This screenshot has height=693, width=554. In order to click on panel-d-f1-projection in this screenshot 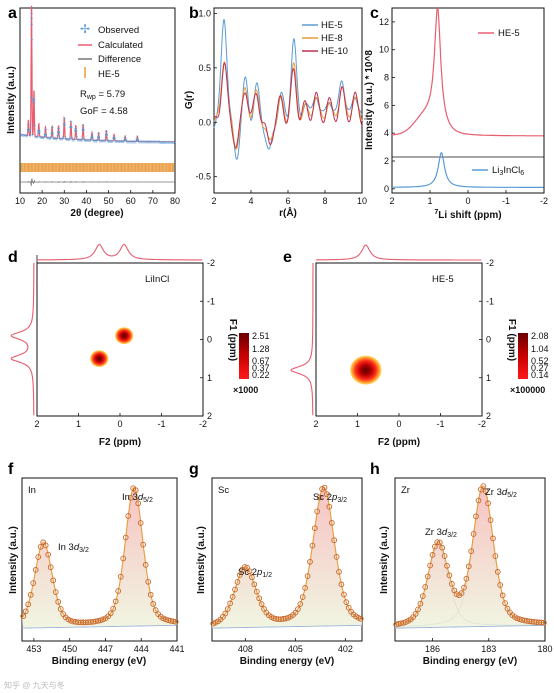, I will do `click(22, 339)`.